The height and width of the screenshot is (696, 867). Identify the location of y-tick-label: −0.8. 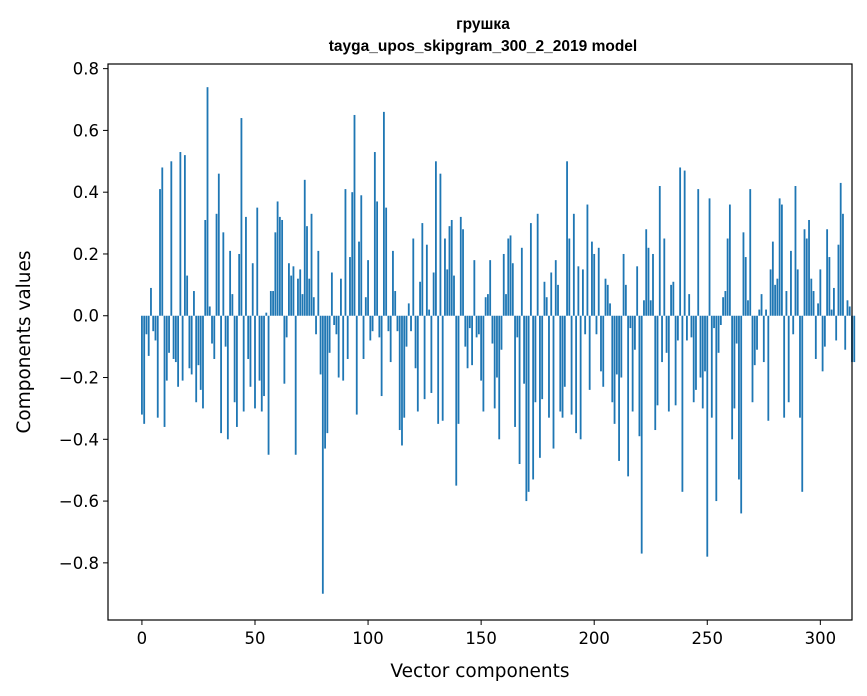
(79, 563).